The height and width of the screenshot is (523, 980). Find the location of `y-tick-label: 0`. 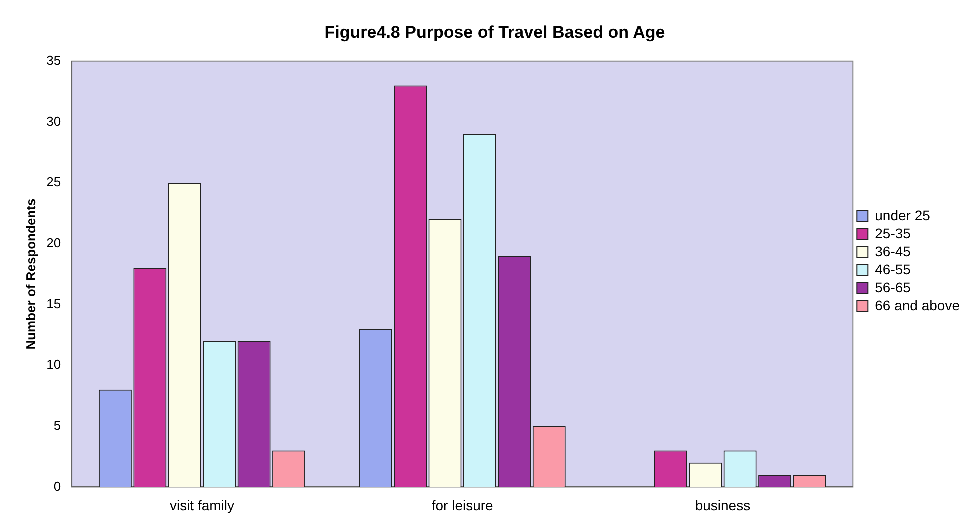

y-tick-label: 0 is located at coordinates (58, 486).